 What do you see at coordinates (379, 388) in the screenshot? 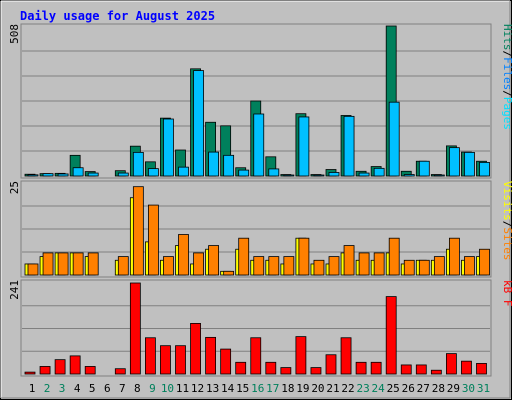
I see `day-label-24: 24` at bounding box center [379, 388].